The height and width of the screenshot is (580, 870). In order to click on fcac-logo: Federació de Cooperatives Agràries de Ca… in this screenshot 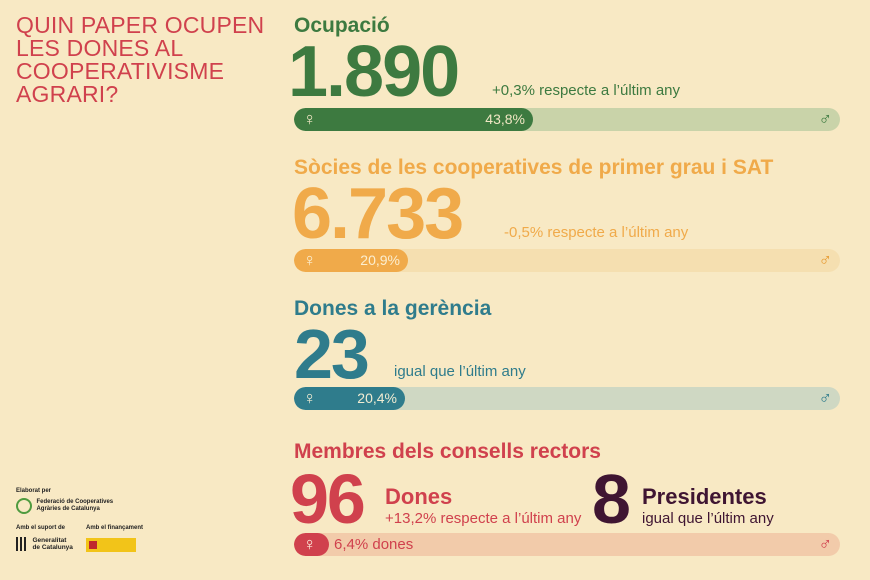, I will do `click(86, 506)`.